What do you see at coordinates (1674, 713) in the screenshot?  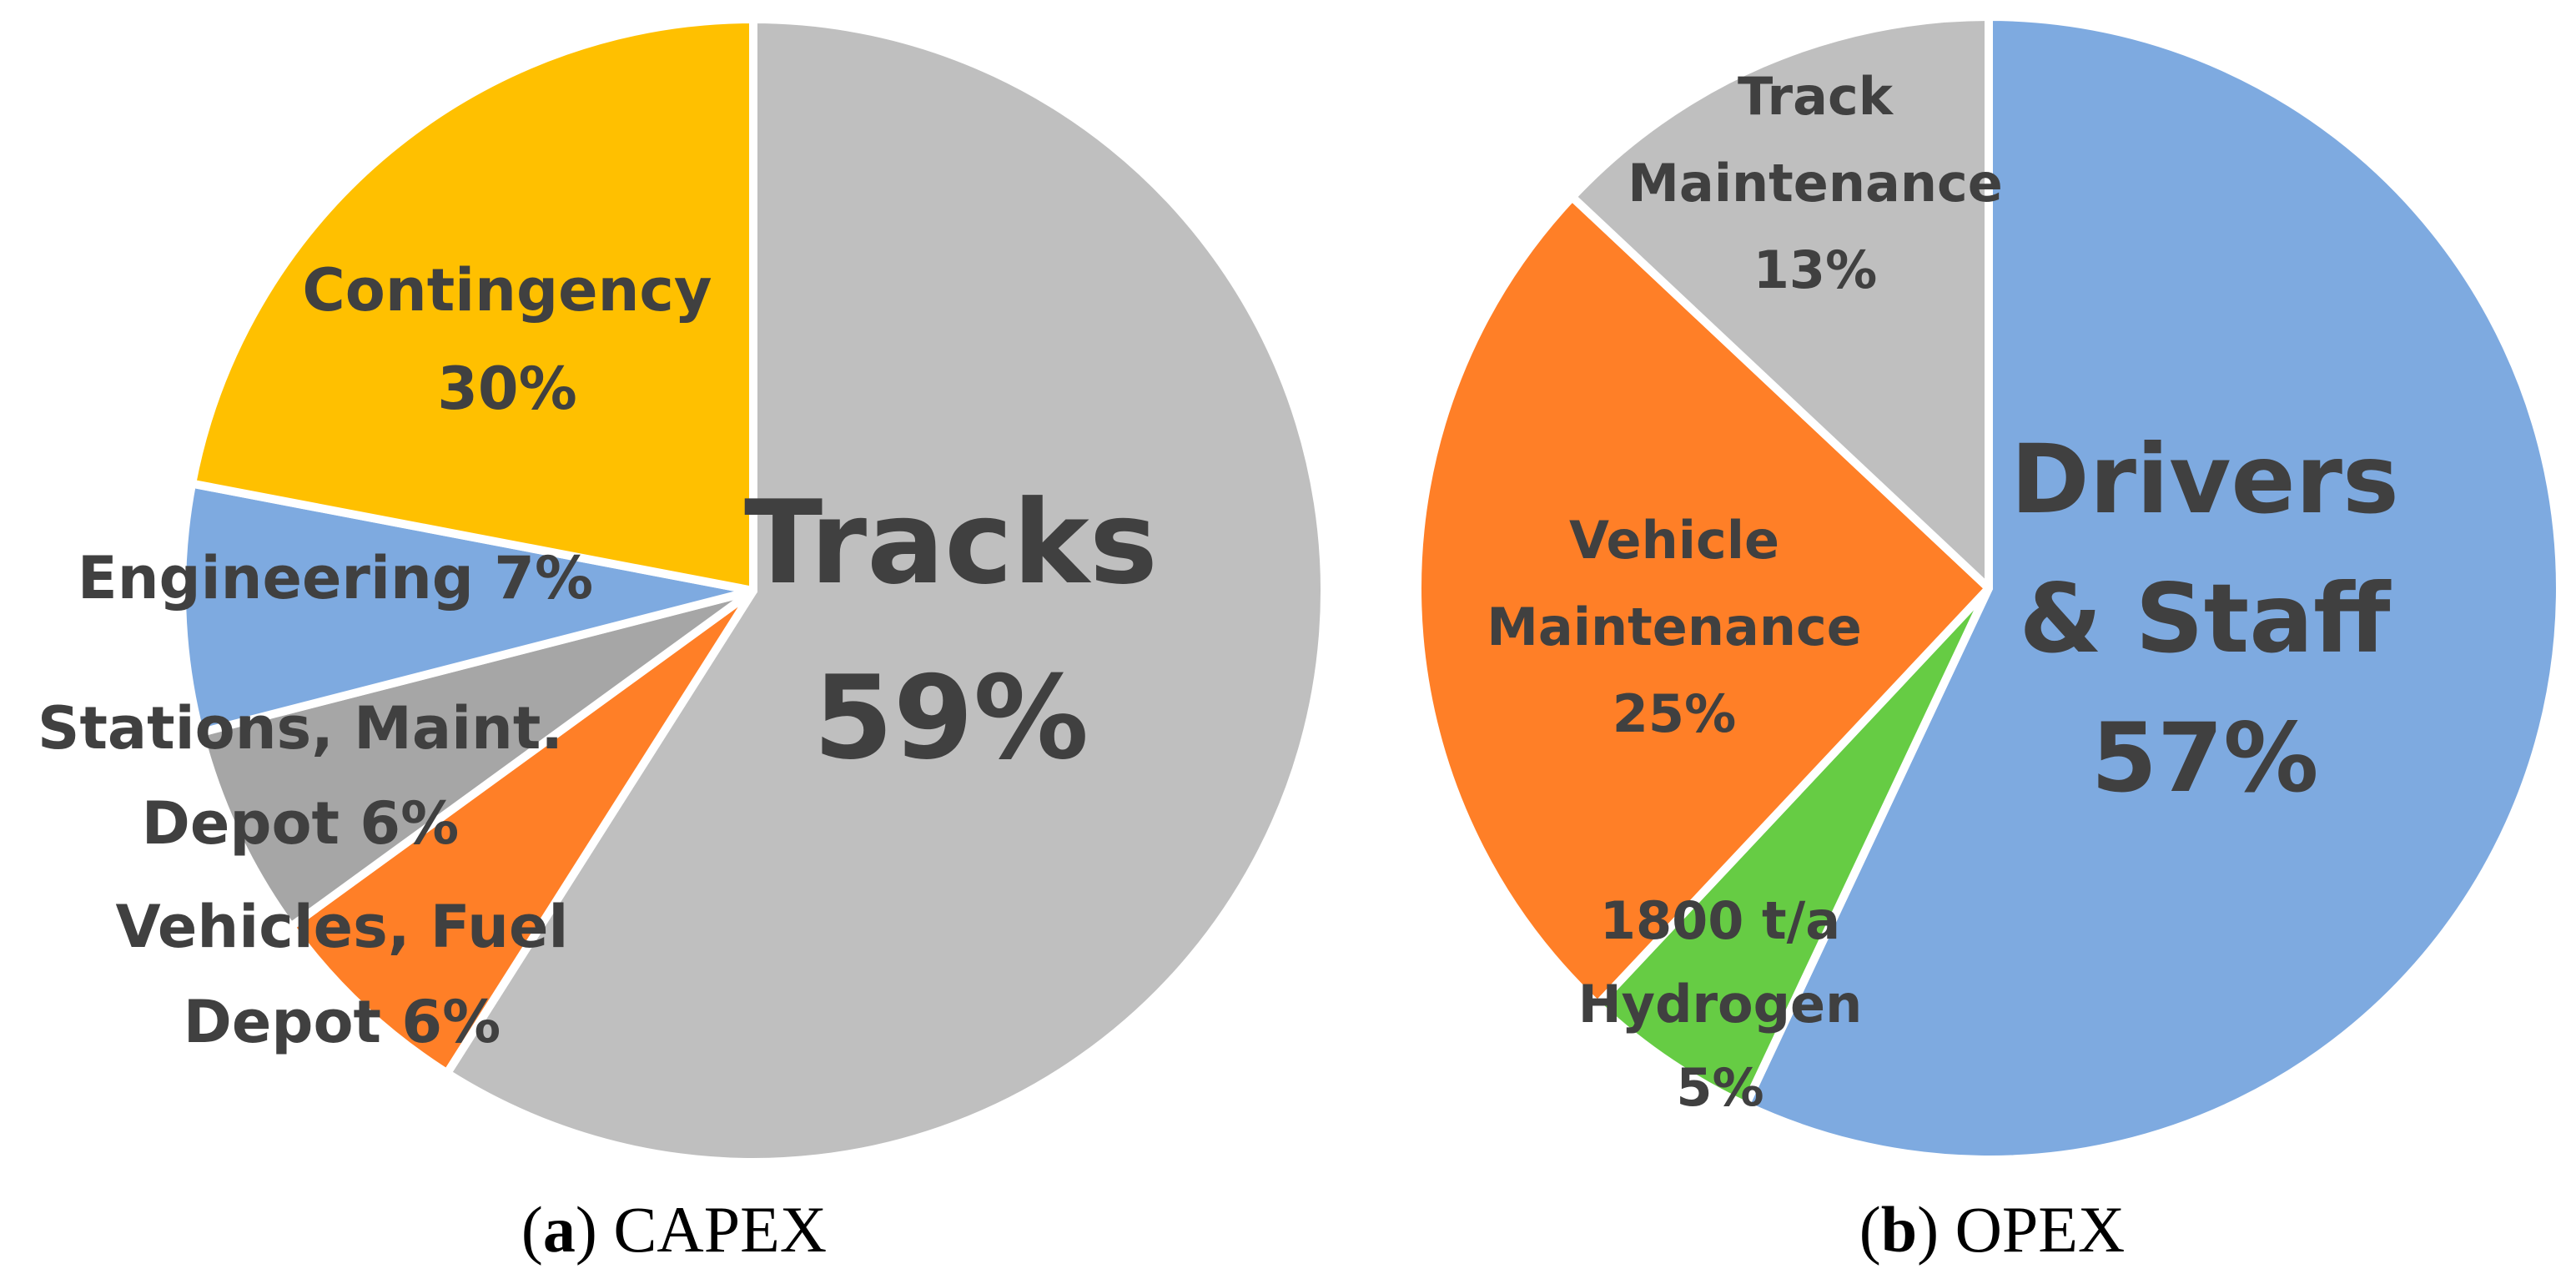 I see `opex-label-line: 25%` at bounding box center [1674, 713].